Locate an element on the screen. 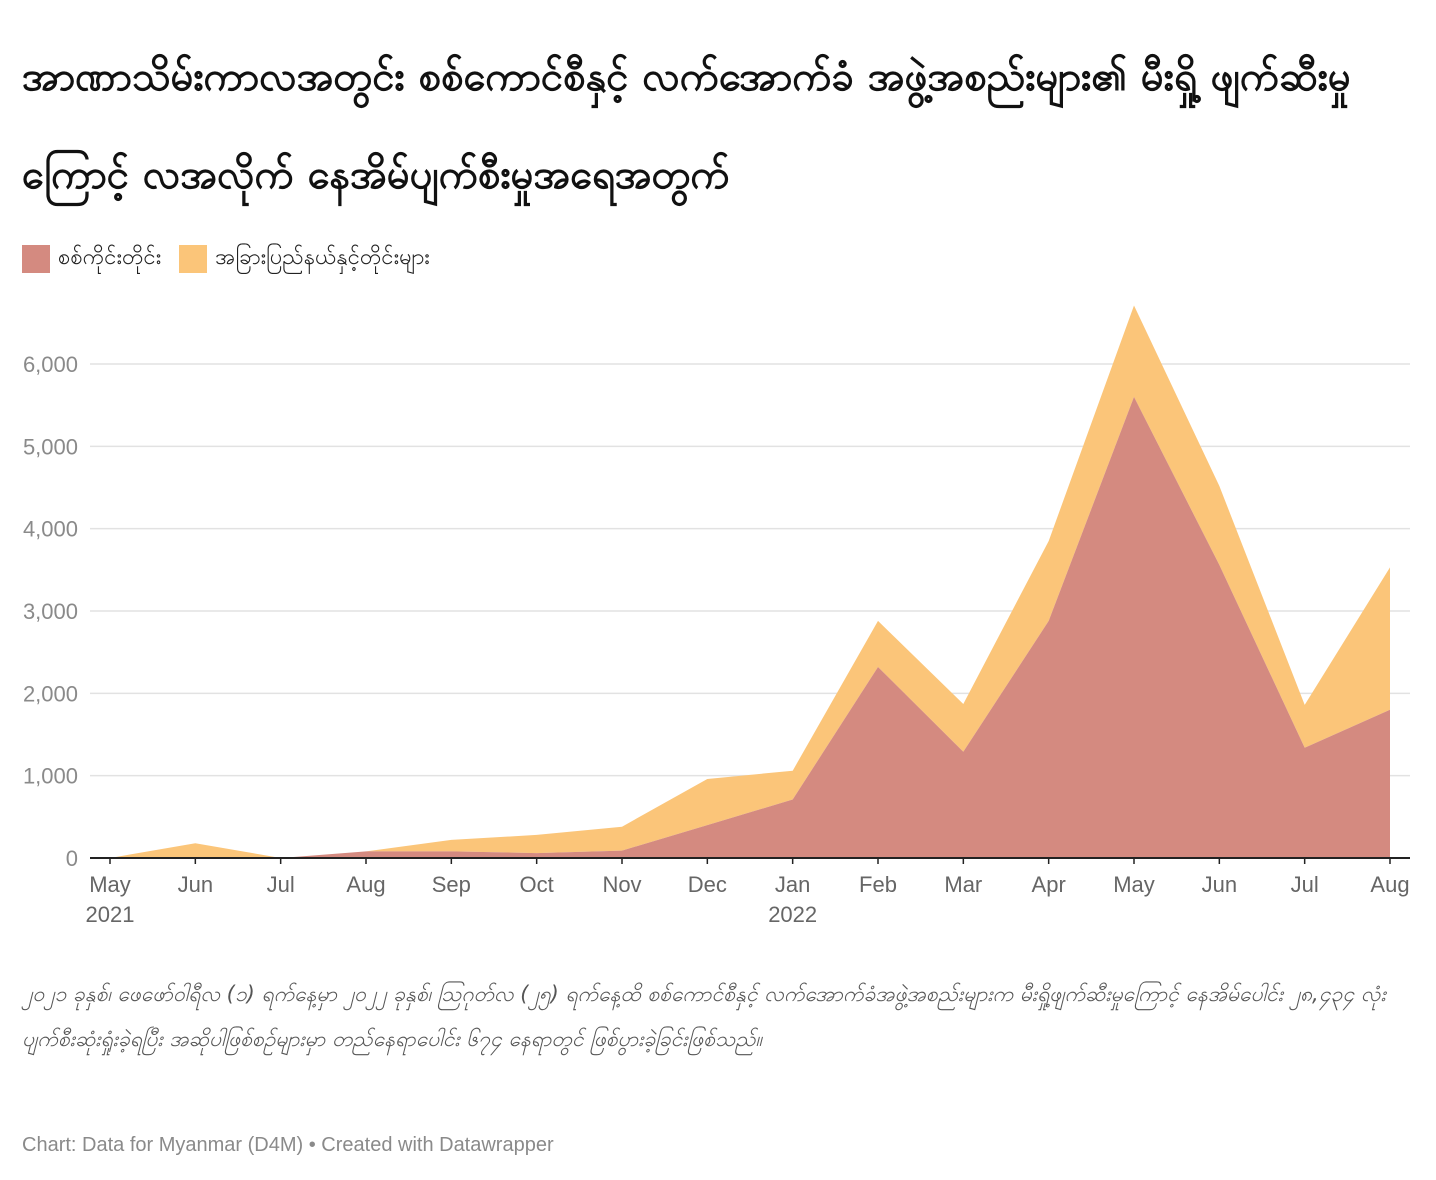 This screenshot has height=1180, width=1436. legend-label-series-2: အခြားပြည်နယ်နှင့်တိုင်းများ is located at coordinates (322, 257).